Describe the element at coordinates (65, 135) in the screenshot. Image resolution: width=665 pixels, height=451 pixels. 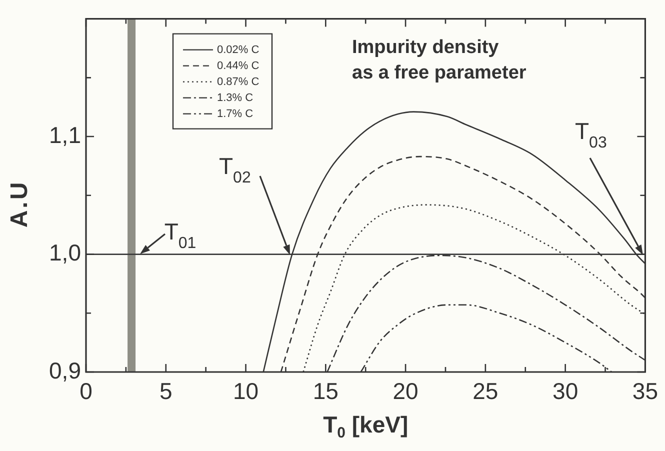
I see `y-tick-label: 1,1` at that location.